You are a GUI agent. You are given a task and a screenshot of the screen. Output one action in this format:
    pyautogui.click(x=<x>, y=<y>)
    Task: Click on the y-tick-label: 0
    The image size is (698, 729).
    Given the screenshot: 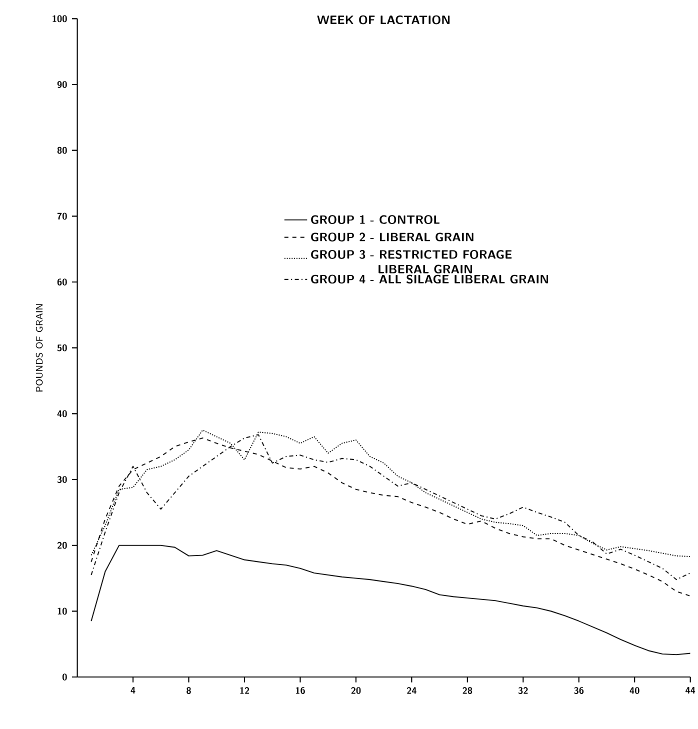 What is the action you would take?
    pyautogui.click(x=64, y=677)
    